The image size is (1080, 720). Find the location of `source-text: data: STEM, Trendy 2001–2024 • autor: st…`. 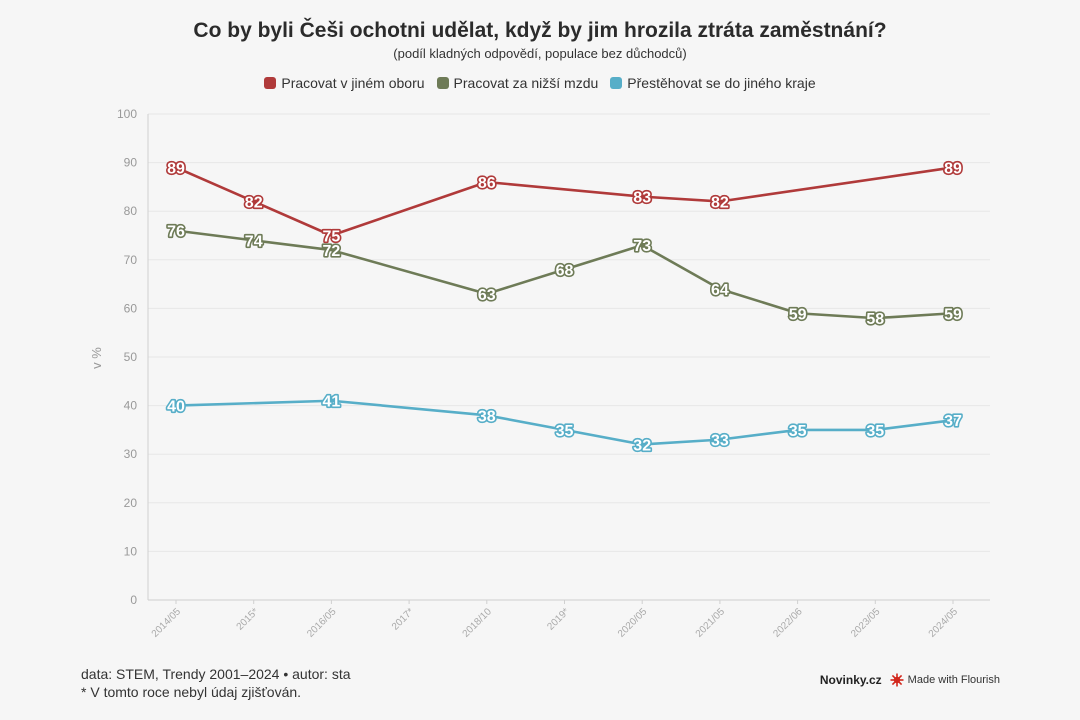

source-text: data: STEM, Trendy 2001–2024 • autor: st… is located at coordinates (216, 674).